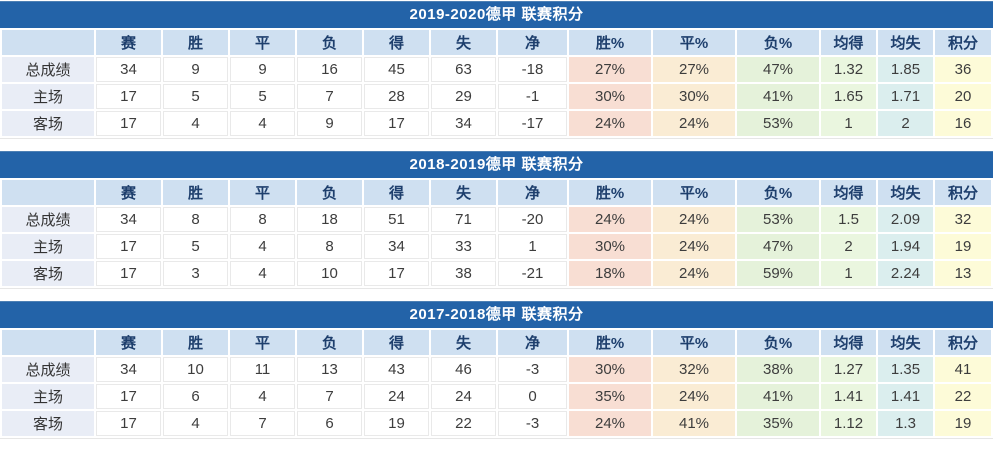 This screenshot has width=1001, height=449. What do you see at coordinates (396, 219) in the screenshot?
I see `stat-cell-goals-for: 51` at bounding box center [396, 219].